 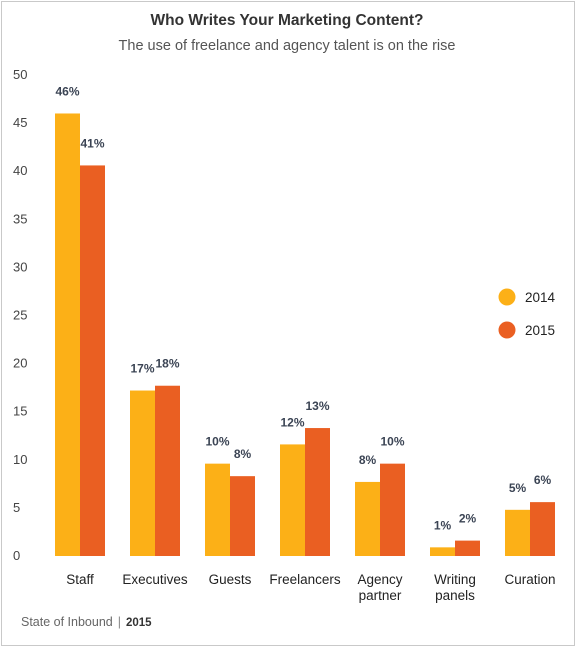 I want to click on data-label: 1%, so click(x=443, y=525).